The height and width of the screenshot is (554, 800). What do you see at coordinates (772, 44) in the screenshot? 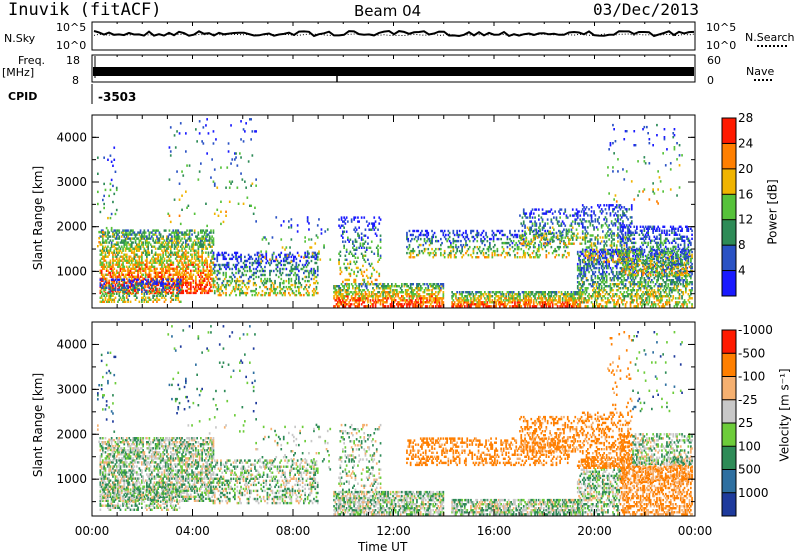
I see `nsearch-legend-dots` at bounding box center [772, 44].